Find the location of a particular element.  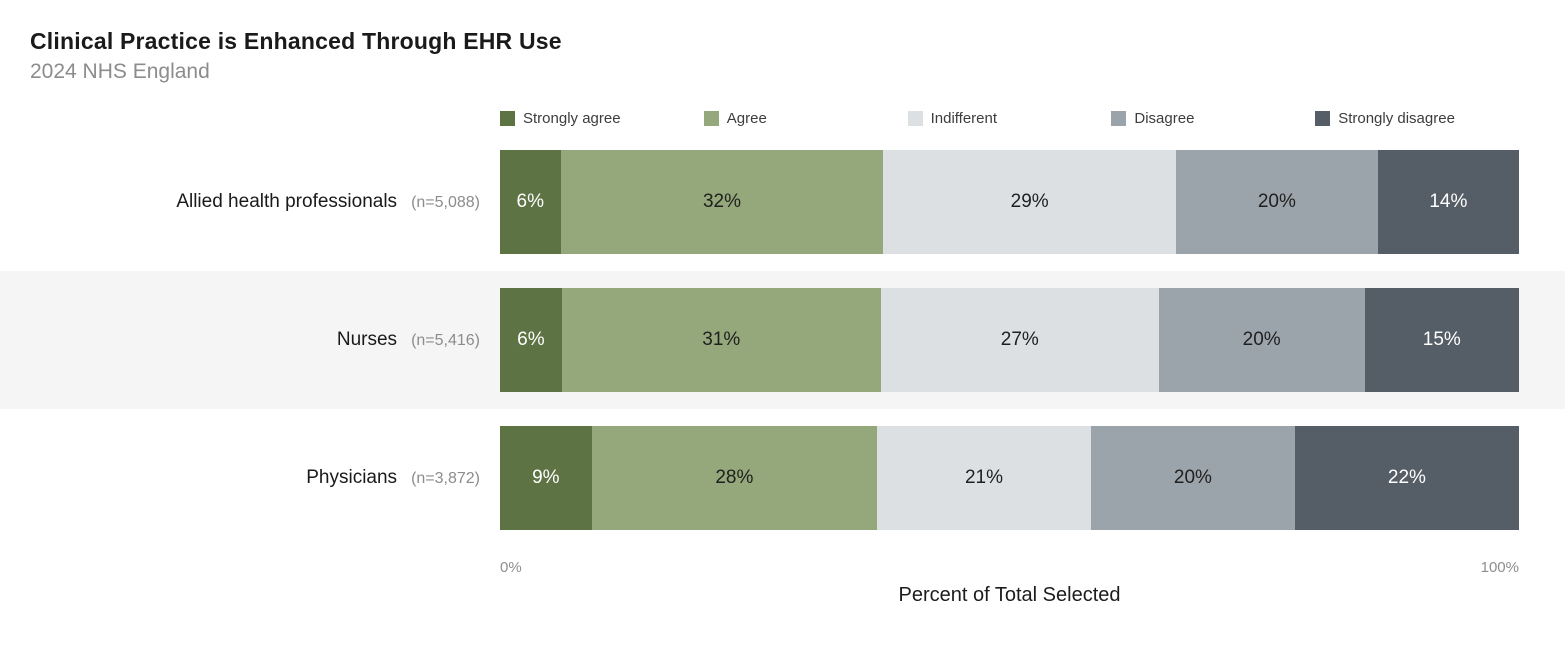

x-axis: 0% 100% Percent of Total Selected is located at coordinates (1009, 583).